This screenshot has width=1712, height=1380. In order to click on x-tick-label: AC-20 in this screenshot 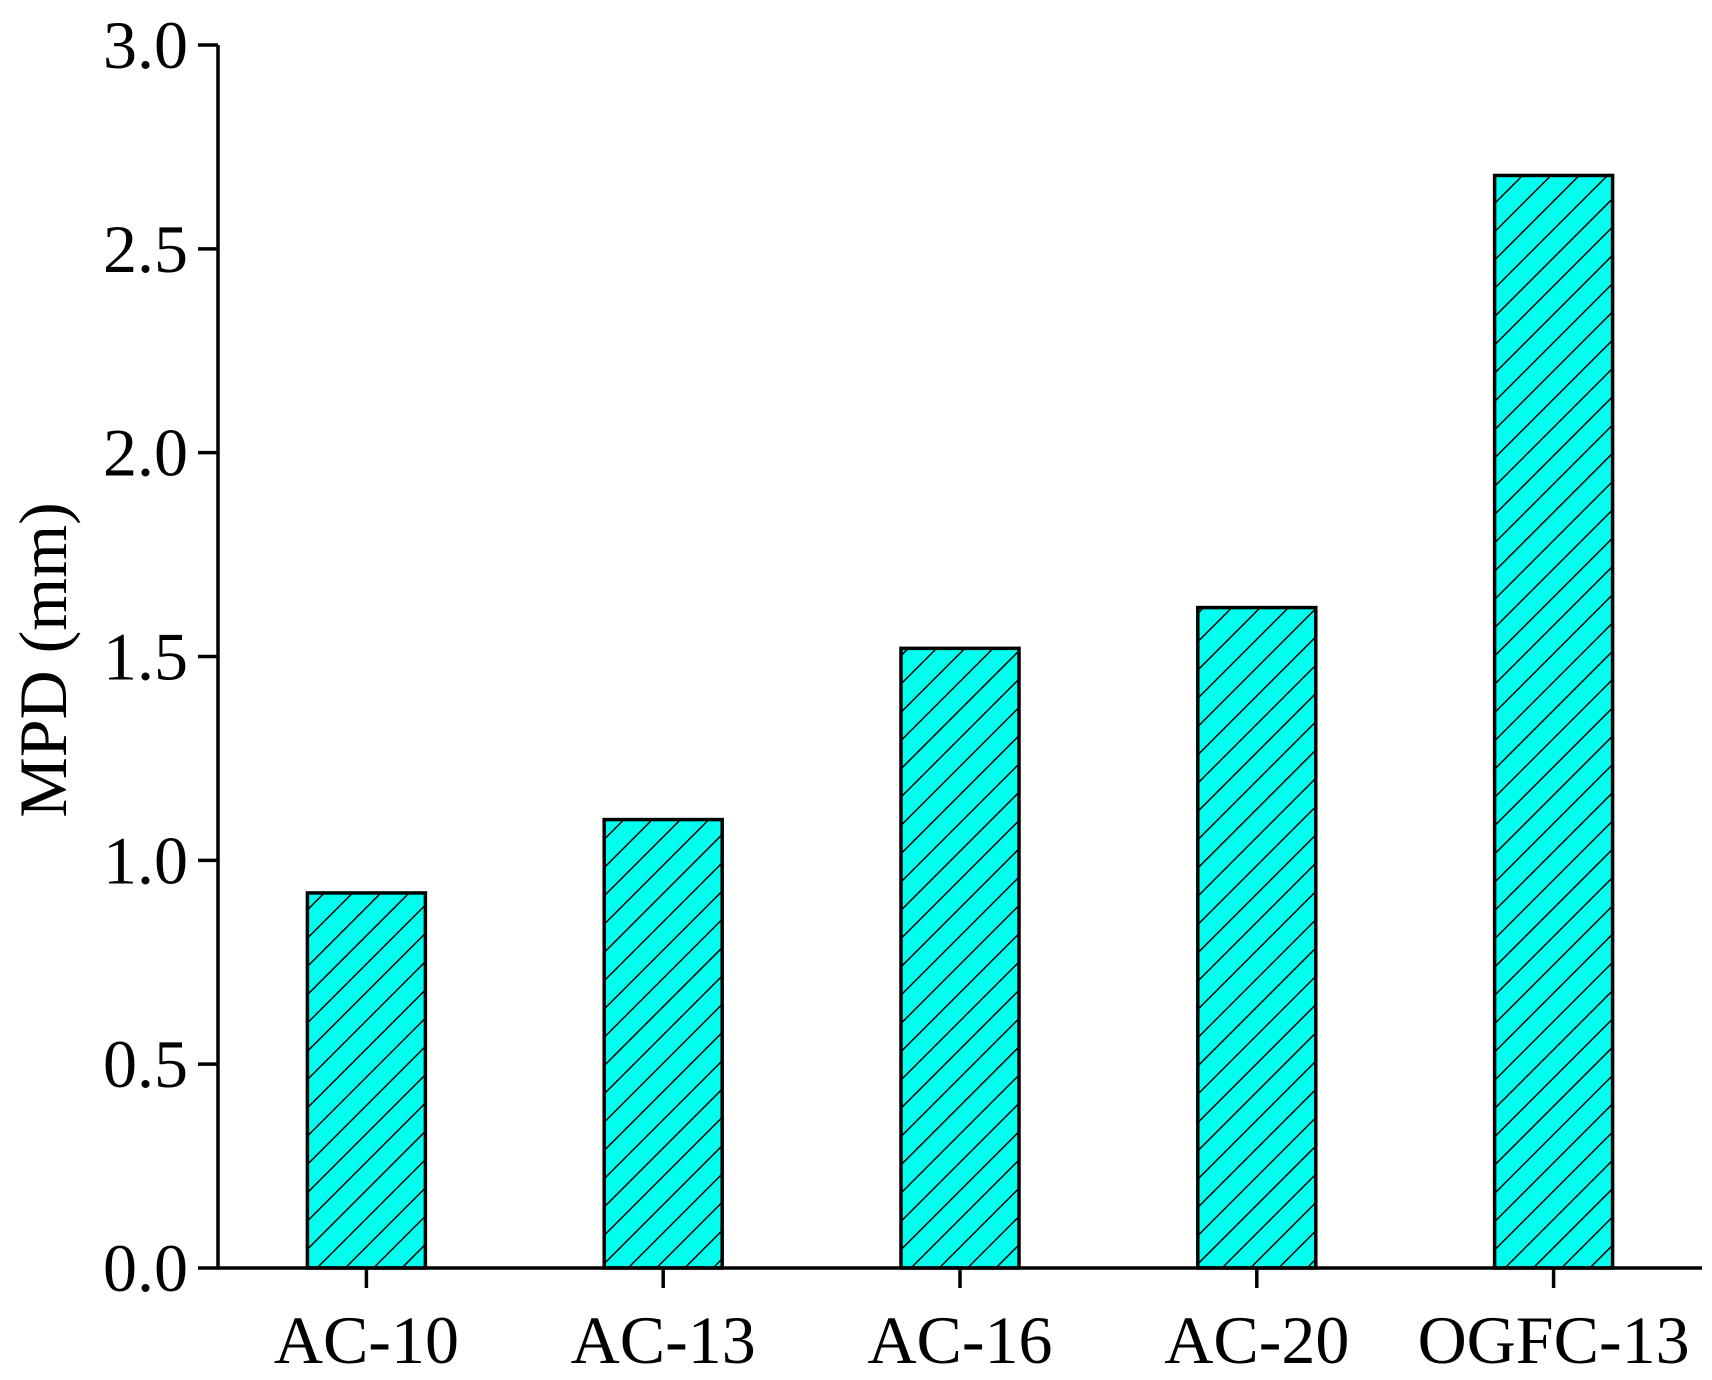, I will do `click(1256, 1340)`.